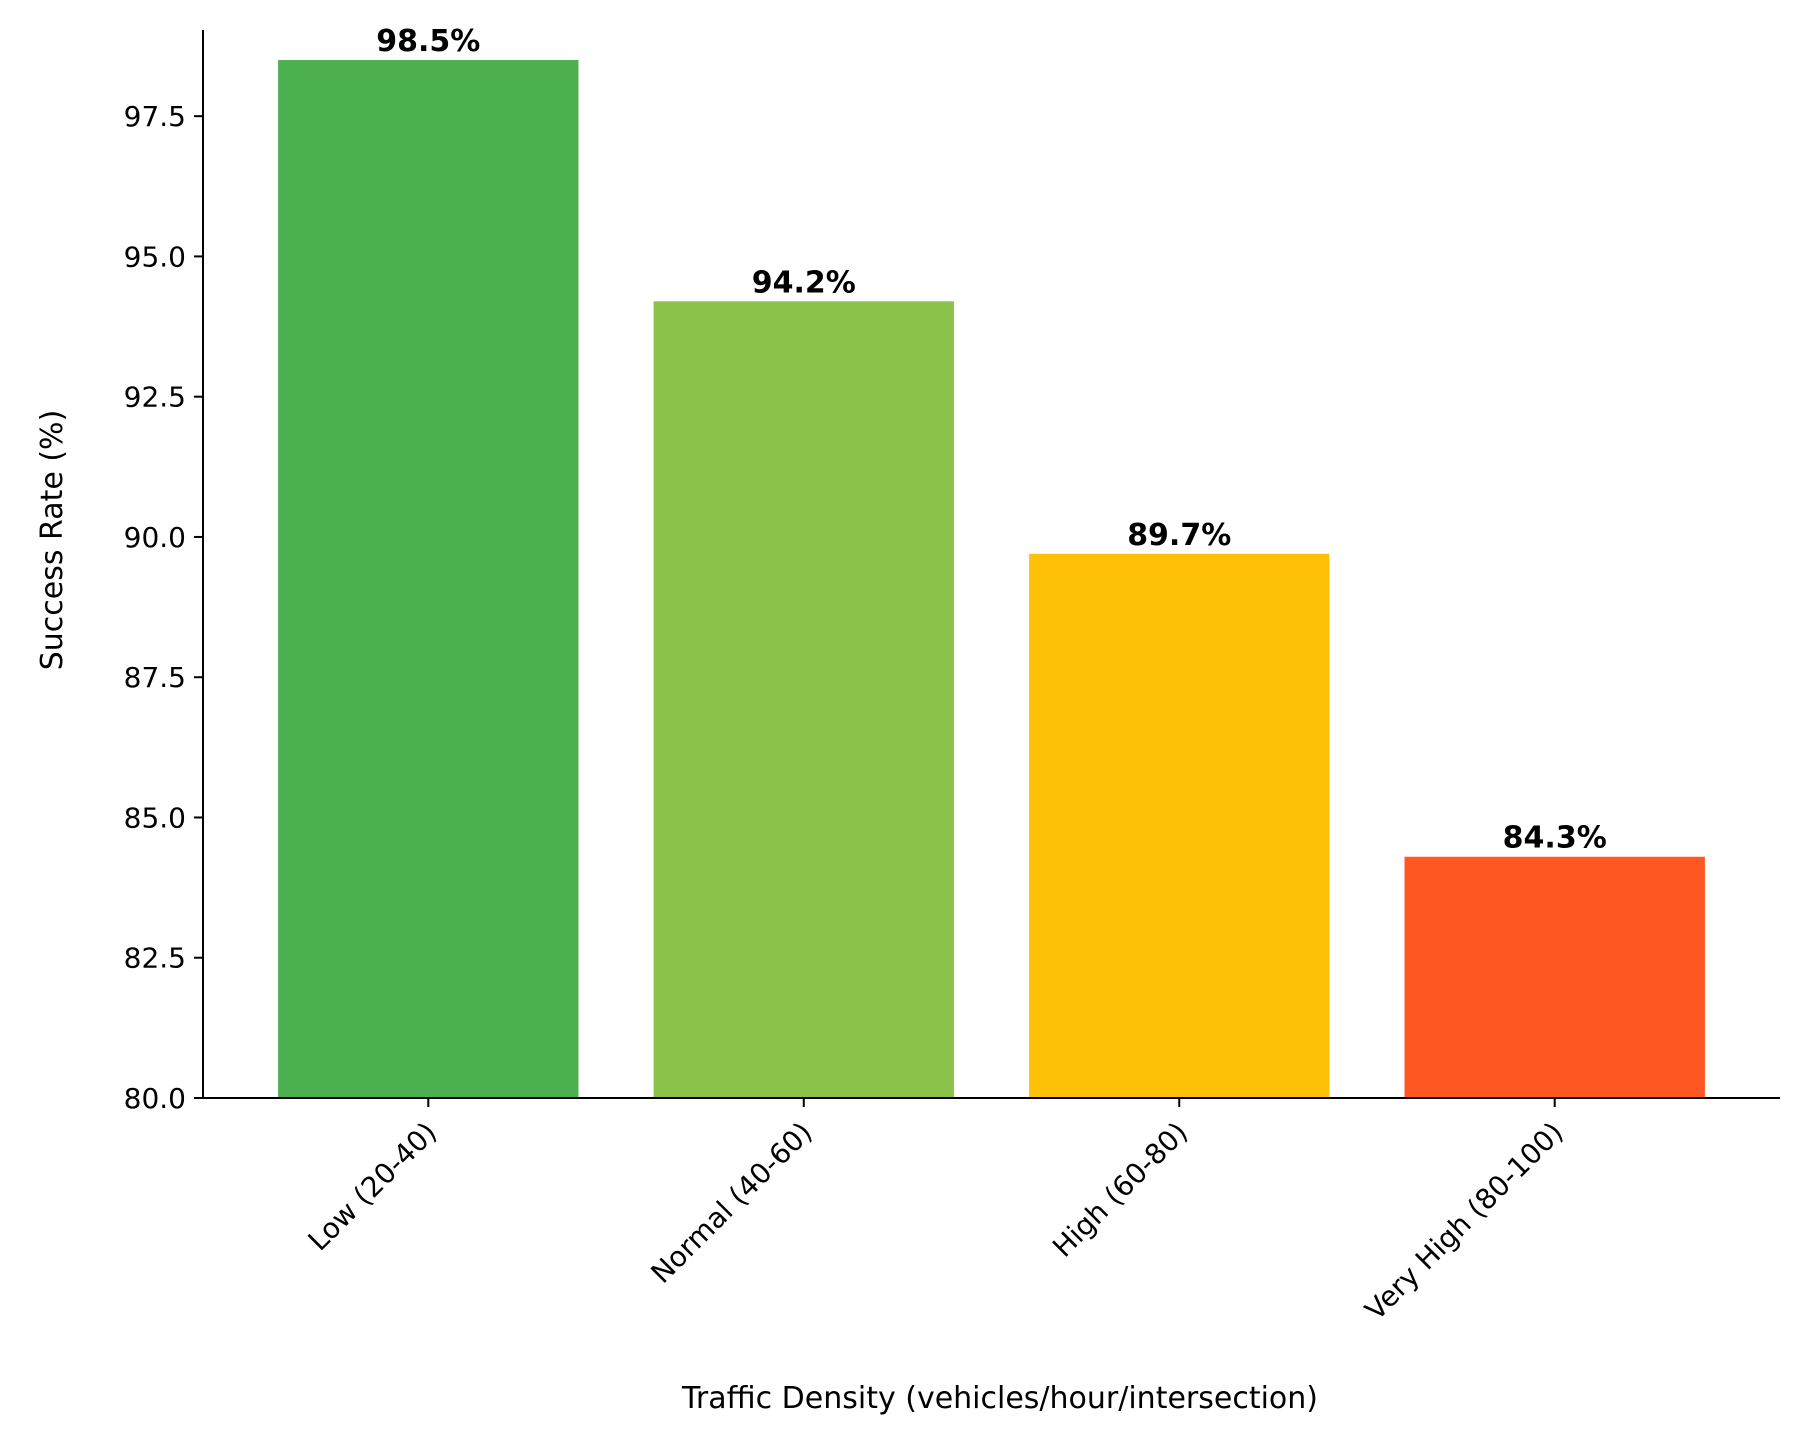  I want to click on y-tick-label: 87.5, so click(155, 677).